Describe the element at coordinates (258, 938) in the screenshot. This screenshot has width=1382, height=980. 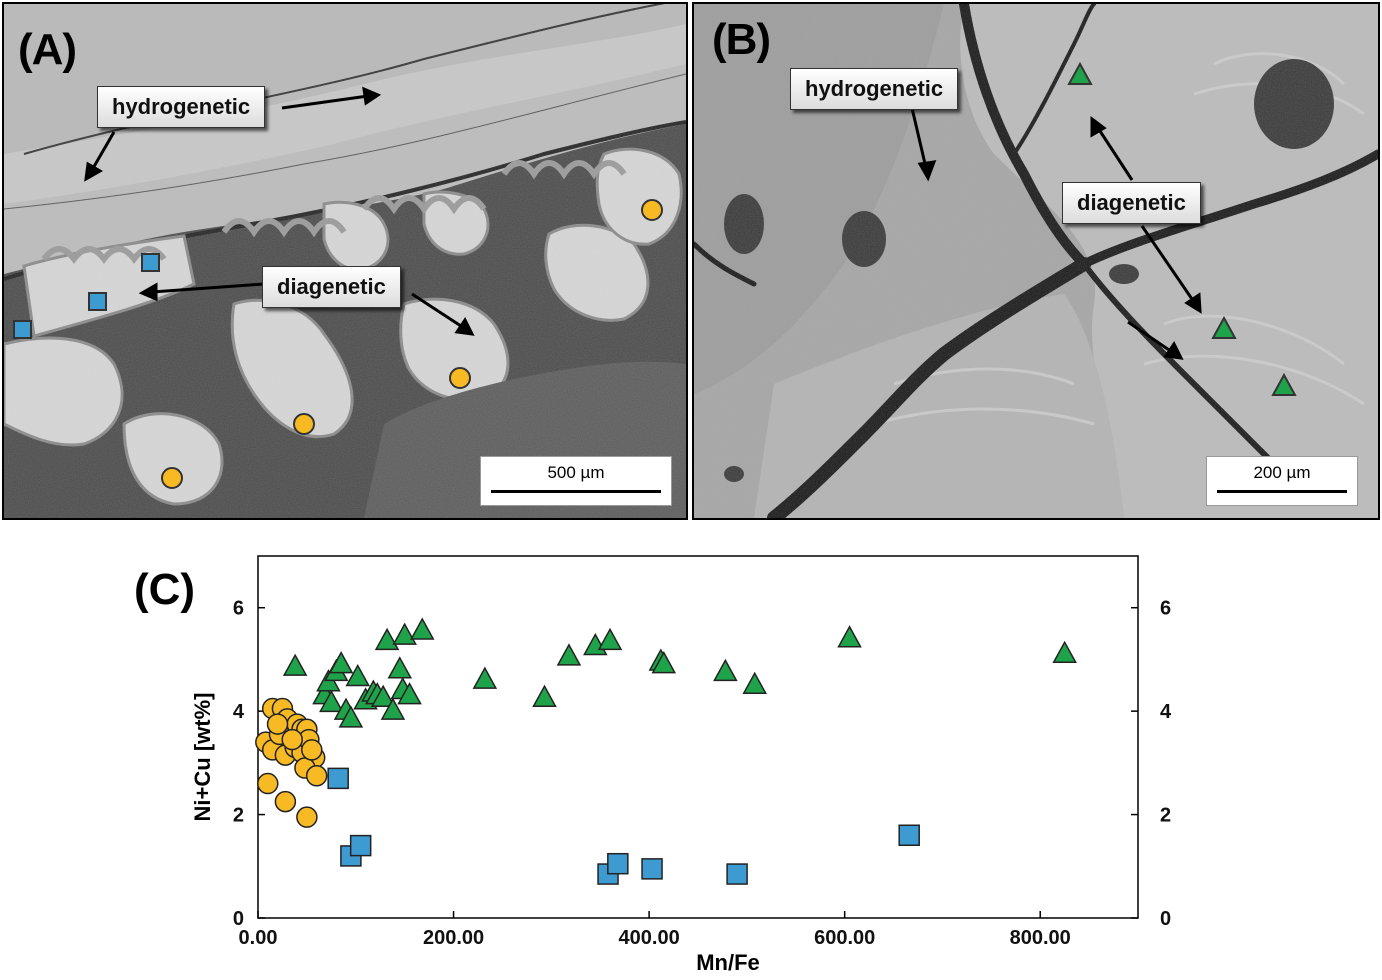
I see `x-tick-label: 0.00` at that location.